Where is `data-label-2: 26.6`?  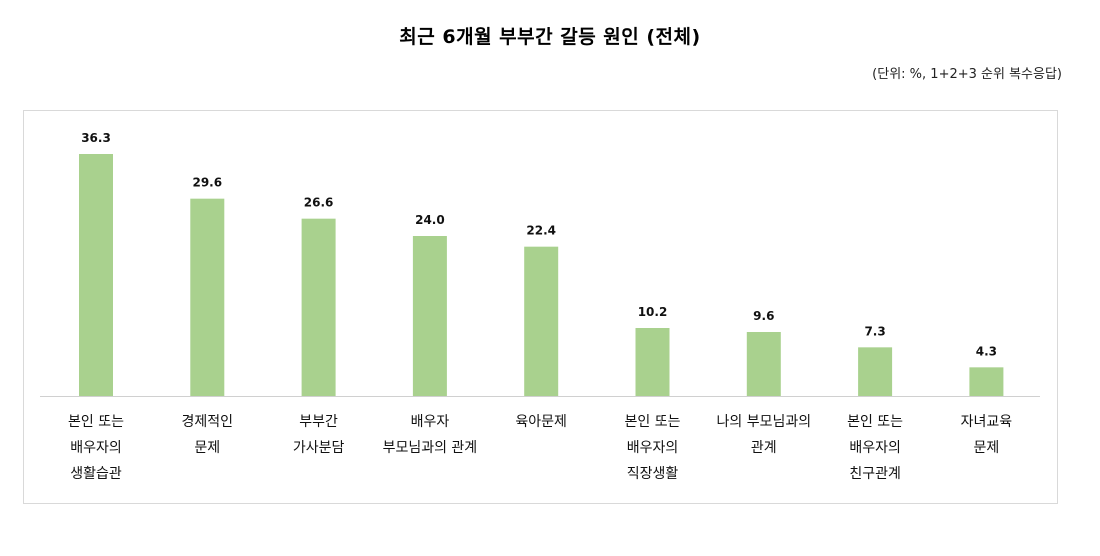
data-label-2: 26.6 is located at coordinates (319, 203).